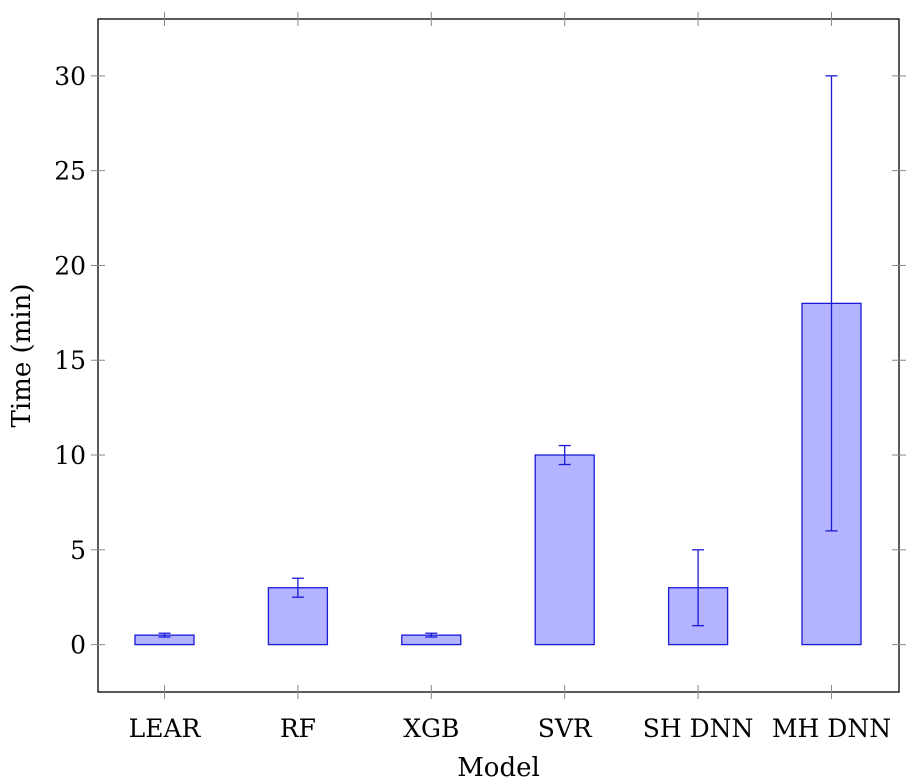  What do you see at coordinates (564, 455) in the screenshot?
I see `error-bar-svr` at bounding box center [564, 455].